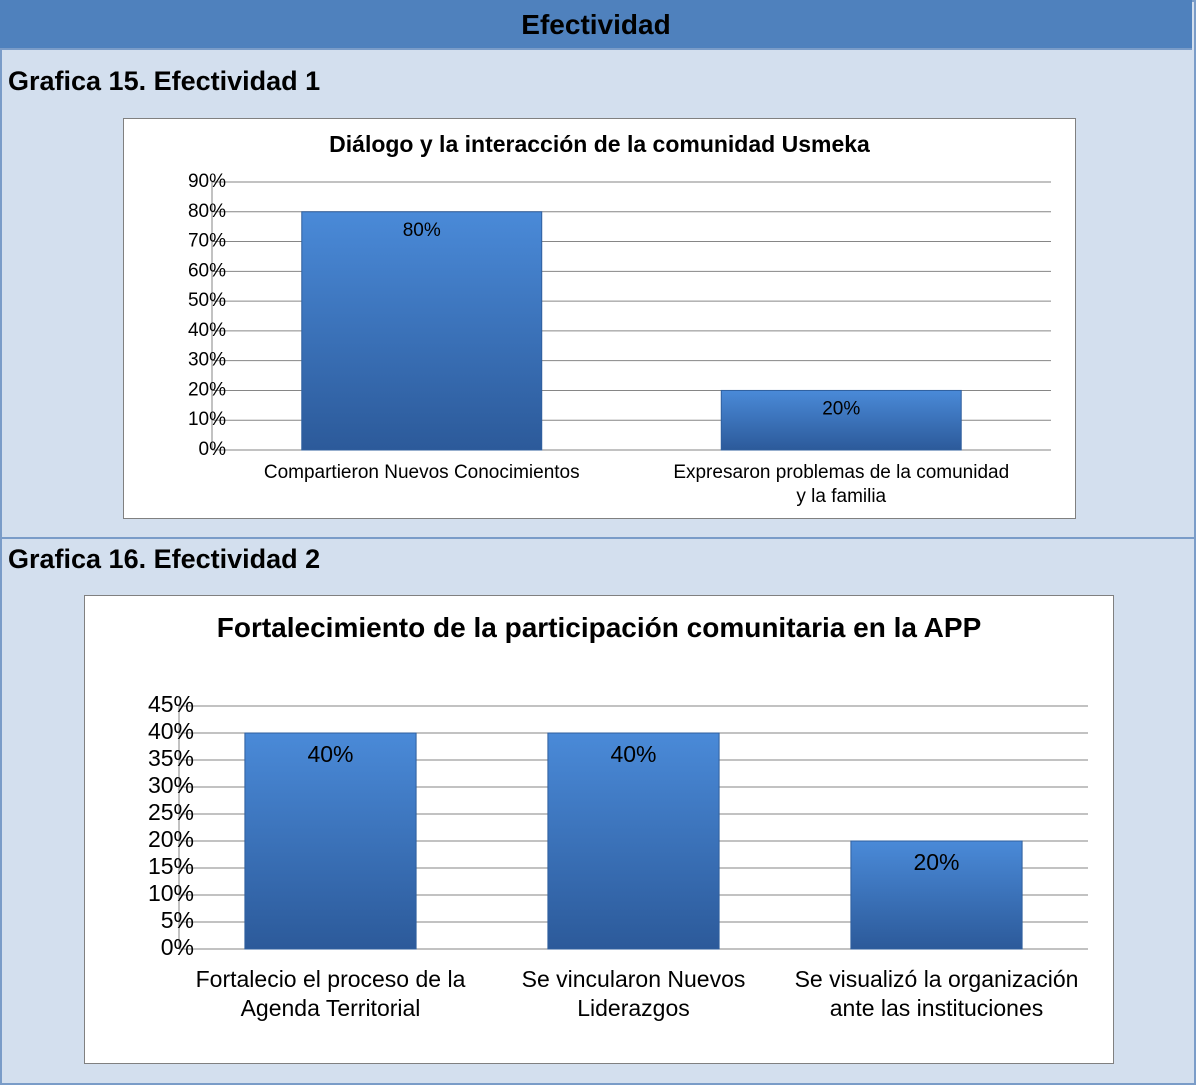 The height and width of the screenshot is (1085, 1196). What do you see at coordinates (207, 241) in the screenshot?
I see `y-tick-label: 70%` at bounding box center [207, 241].